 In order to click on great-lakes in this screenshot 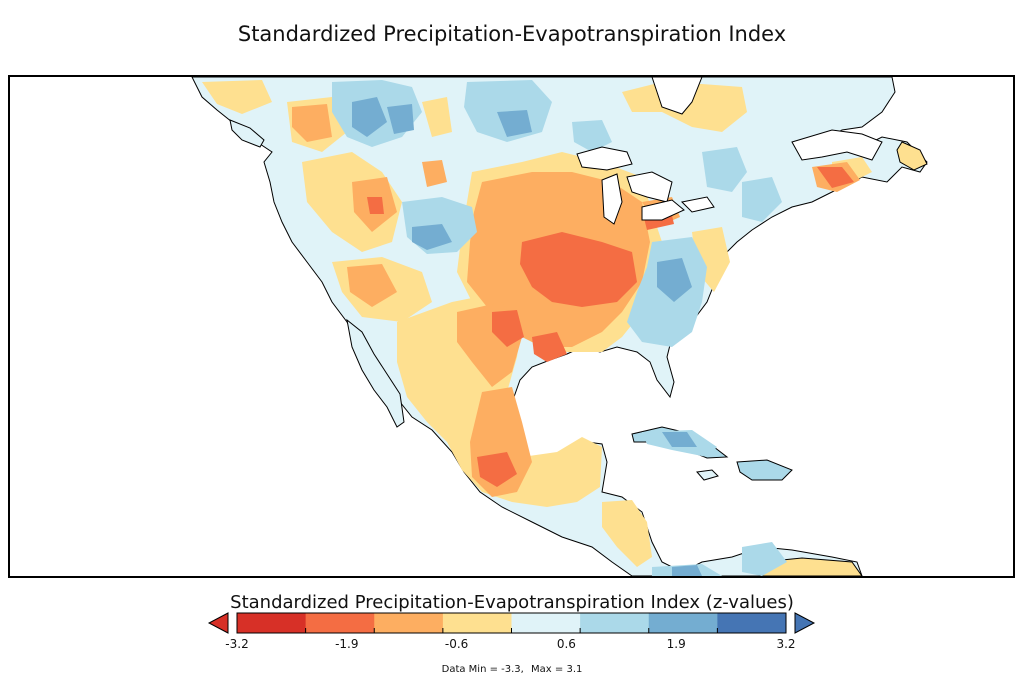, I will do `click(645, 185)`.